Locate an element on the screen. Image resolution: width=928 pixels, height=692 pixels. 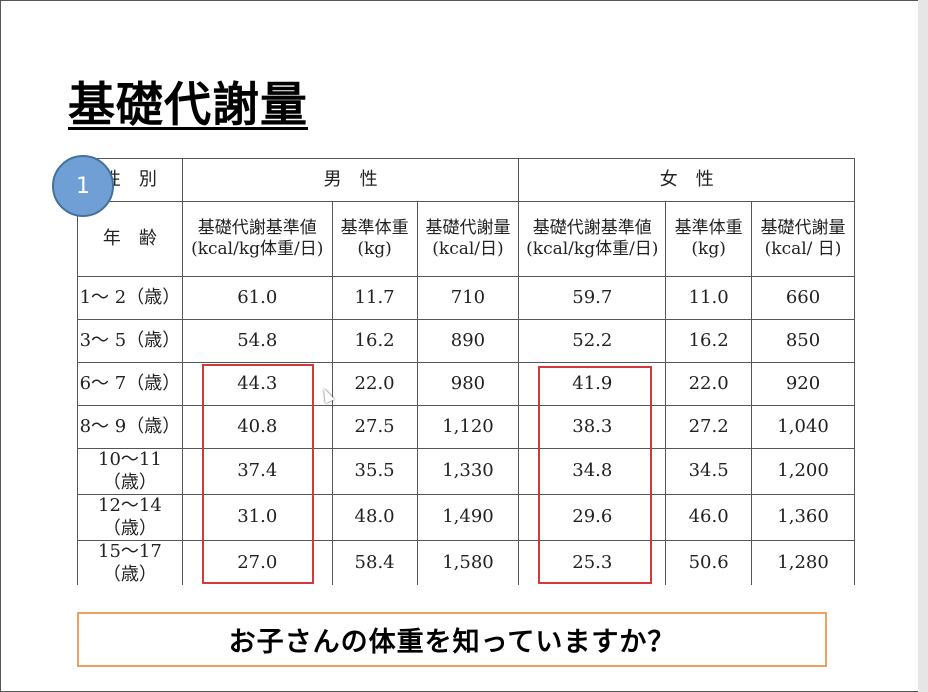
value-cell: 50.6 is located at coordinates (709, 562).